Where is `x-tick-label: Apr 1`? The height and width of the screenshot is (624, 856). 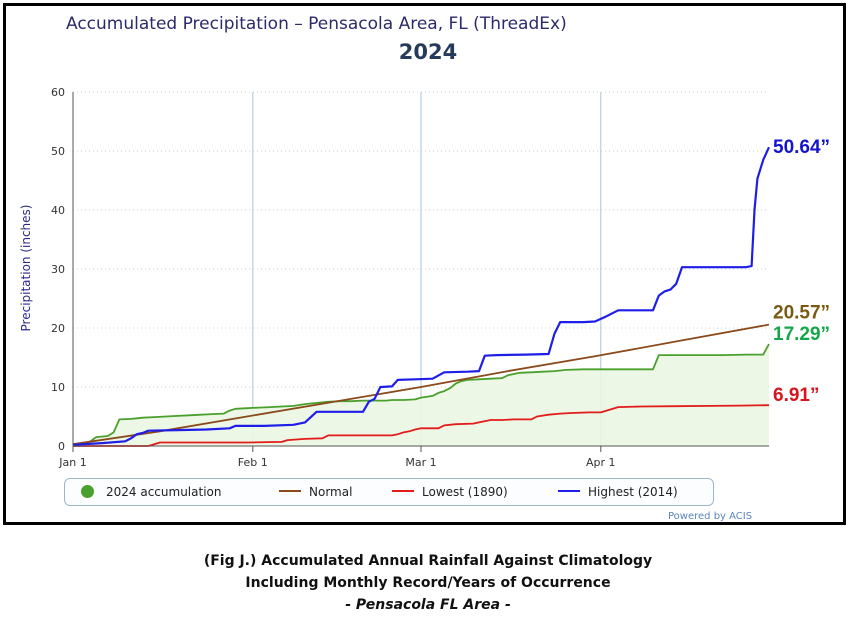 x-tick-label: Apr 1 is located at coordinates (601, 462).